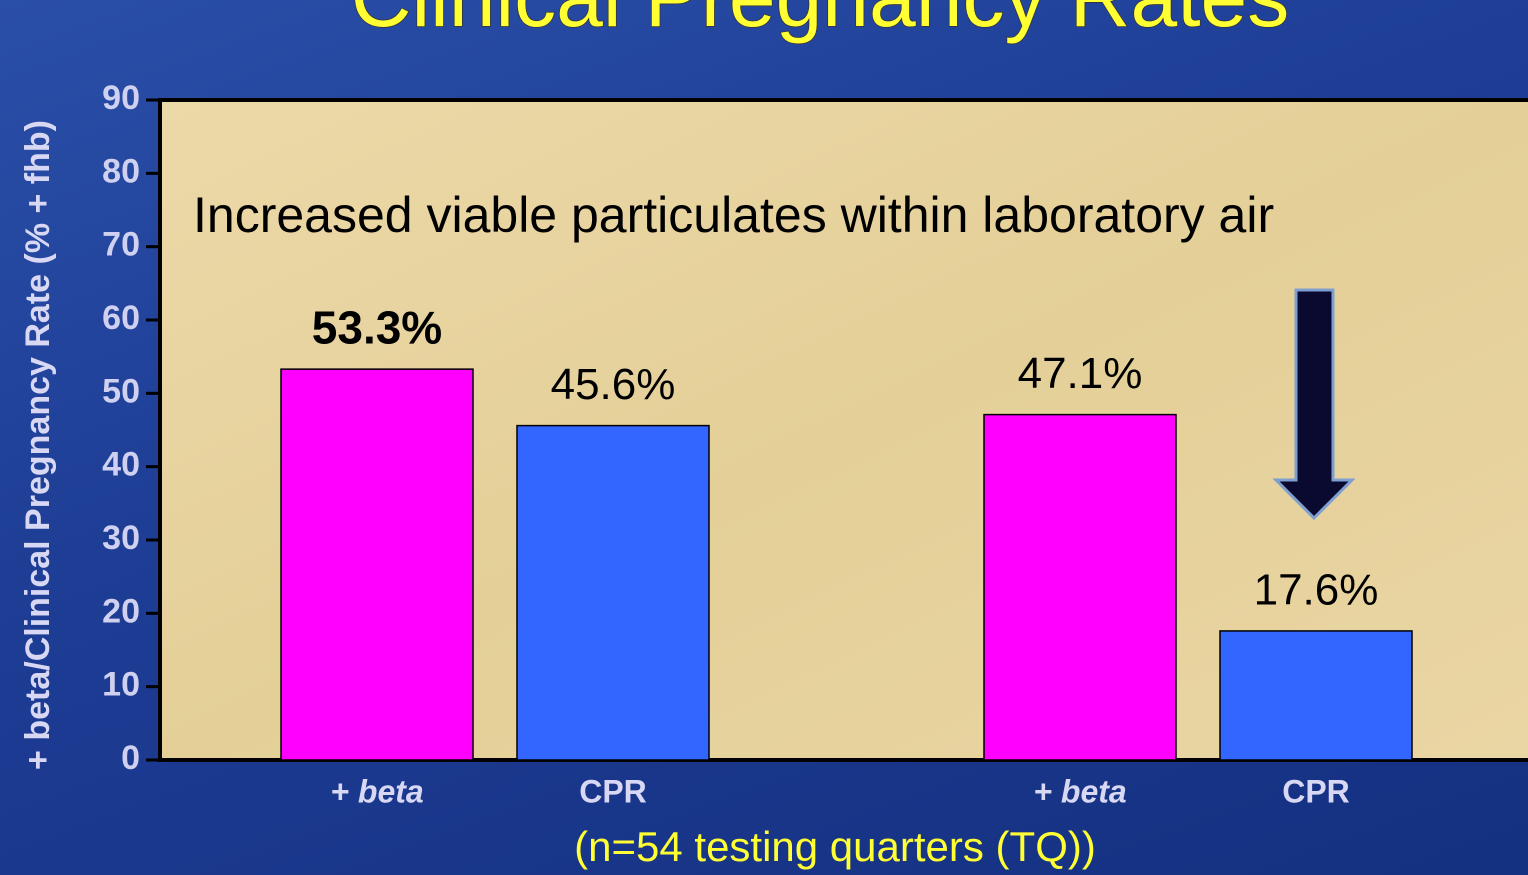  I want to click on y-tick-label: 10, so click(121, 685).